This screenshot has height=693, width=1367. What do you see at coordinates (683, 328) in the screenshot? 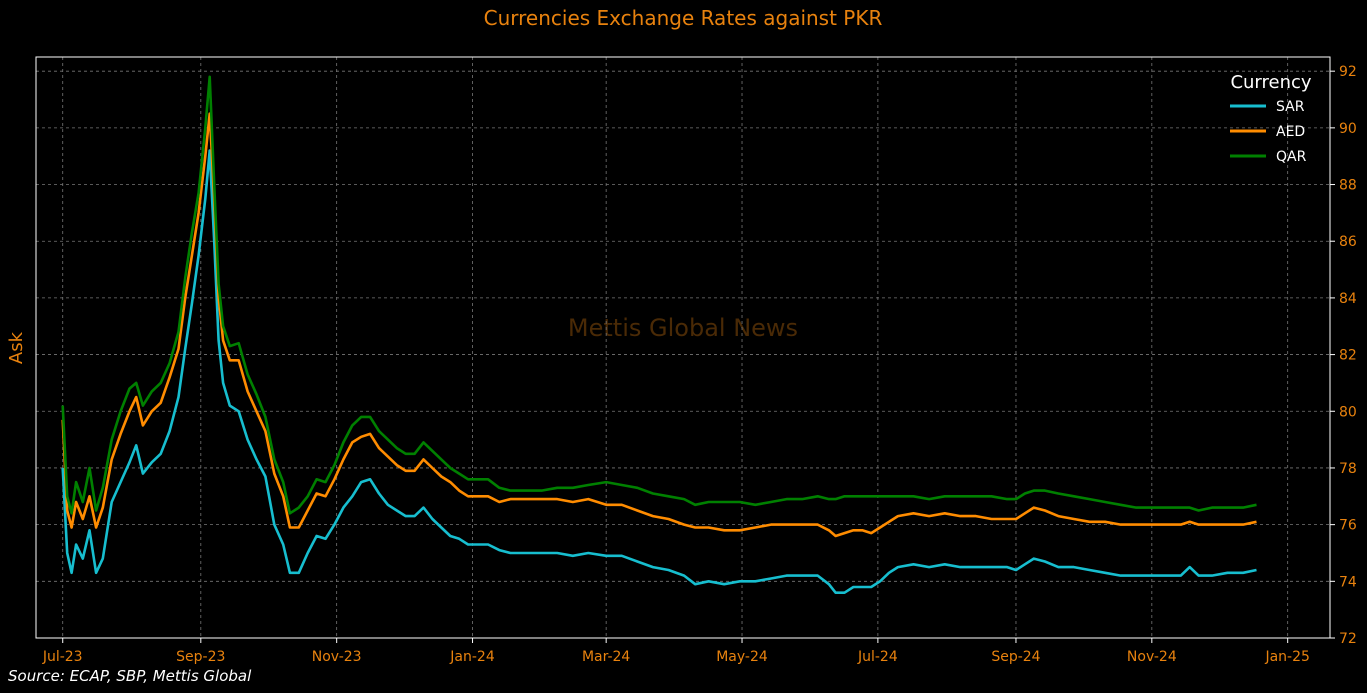
I see `watermark: Mettis Global News` at bounding box center [683, 328].